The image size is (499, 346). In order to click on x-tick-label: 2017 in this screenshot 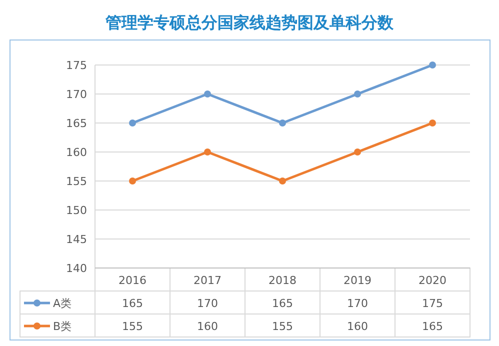, I will do `click(208, 280)`.